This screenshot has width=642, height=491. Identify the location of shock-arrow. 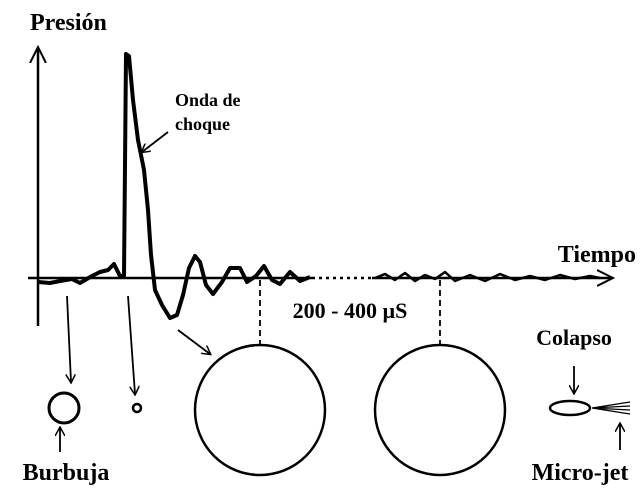
(155, 141).